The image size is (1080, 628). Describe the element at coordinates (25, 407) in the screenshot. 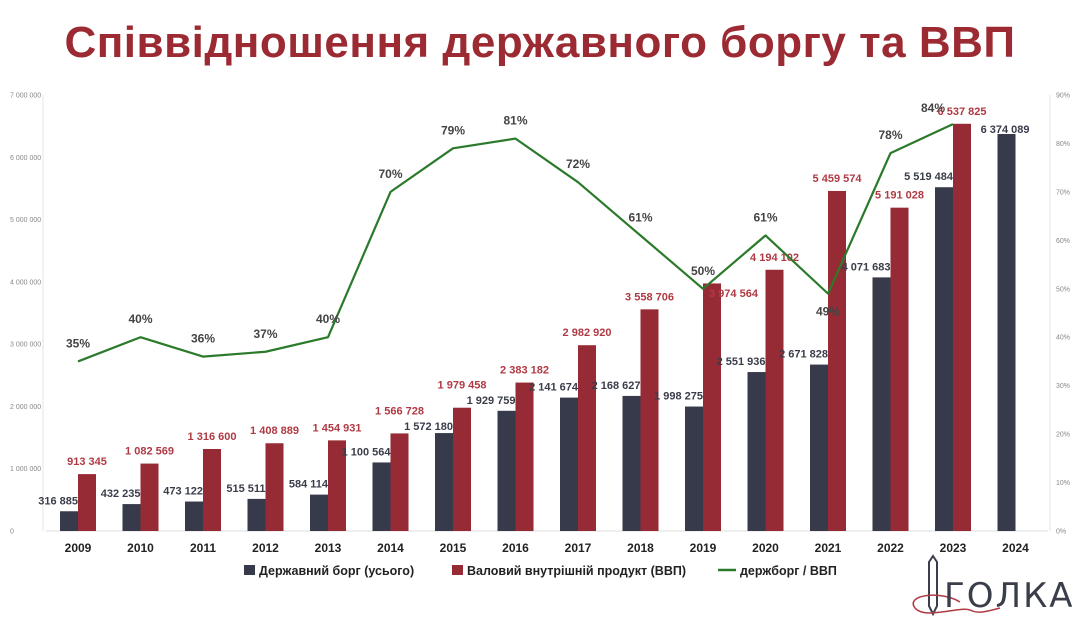

I see `y-left-tick-label: 2 000 000` at that location.